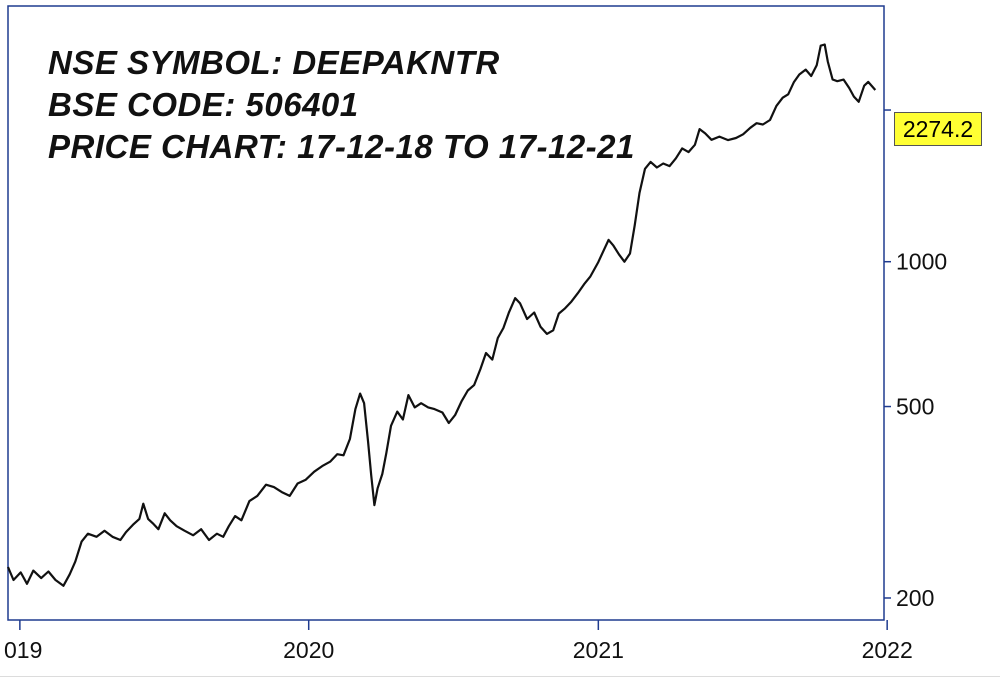  I want to click on chart-title-symbol: NSE SYMBOL: DEEPAKNTR, so click(274, 62).